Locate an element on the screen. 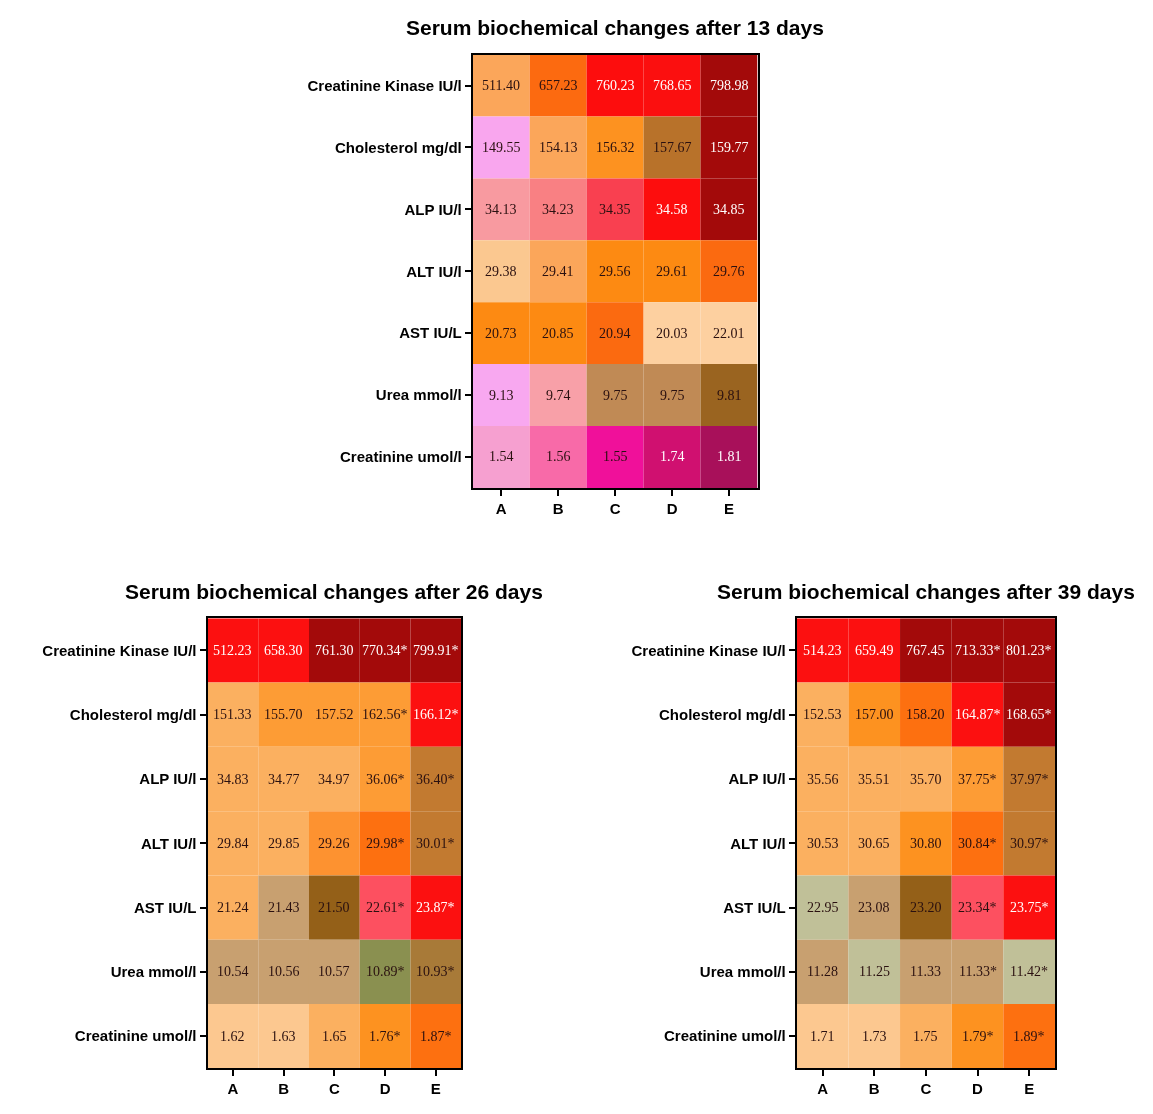  data-label: 20.94 is located at coordinates (615, 333).